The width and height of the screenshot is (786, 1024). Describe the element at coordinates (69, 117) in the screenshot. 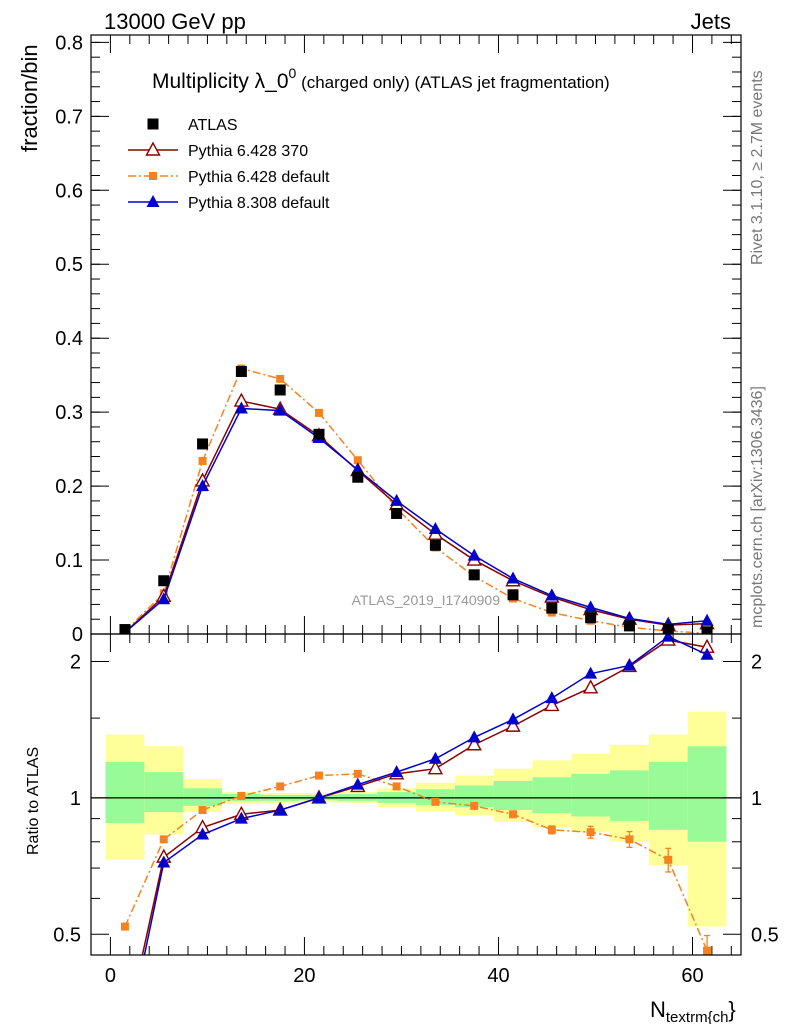

I see `main-ytick-label: 0.7` at that location.